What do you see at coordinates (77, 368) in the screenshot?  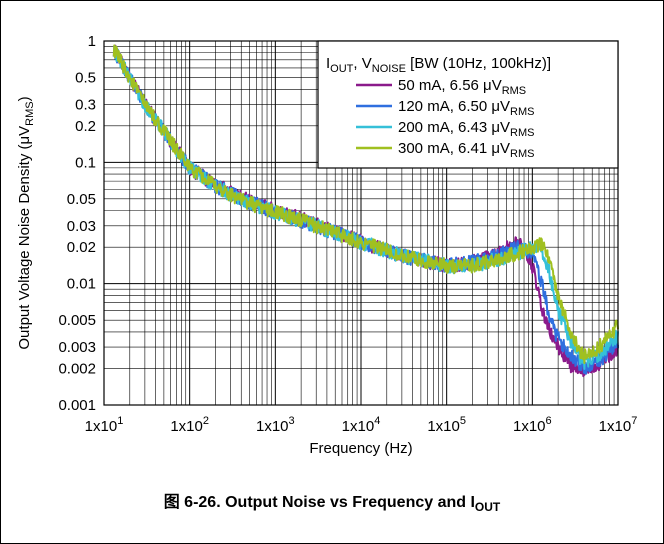 I see `y-tick-label: 0.002` at bounding box center [77, 368].